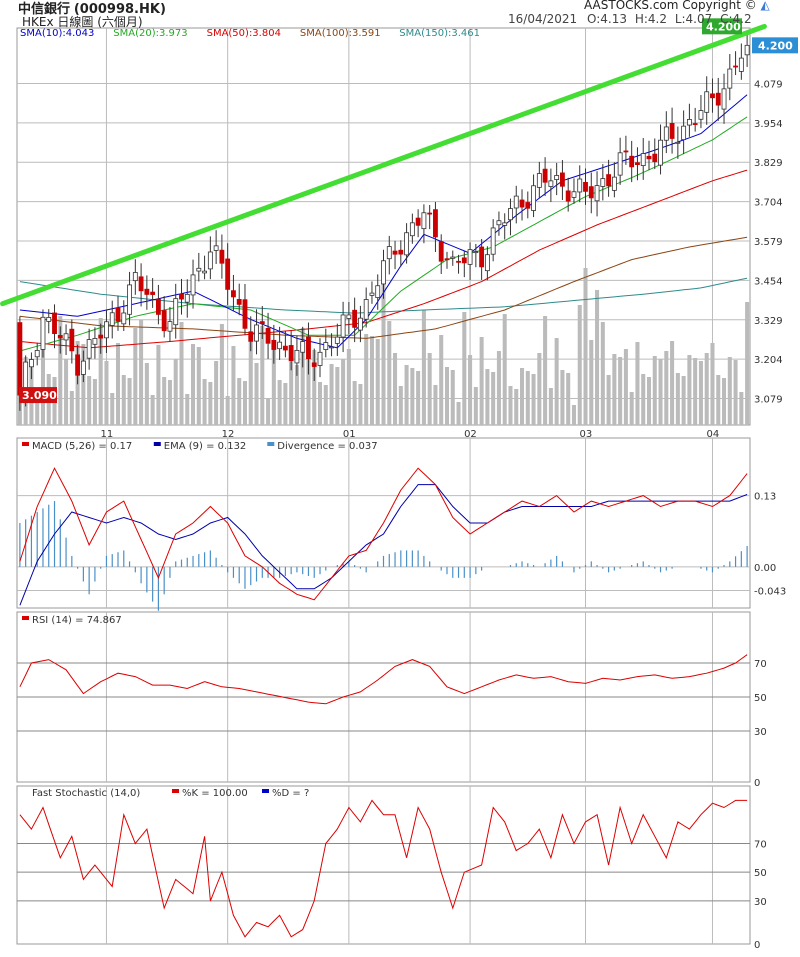 Image resolution: width=800 pixels, height=957 pixels. Describe the element at coordinates (693, 19) in the screenshot. I see `low-label: L:4.07` at that location.